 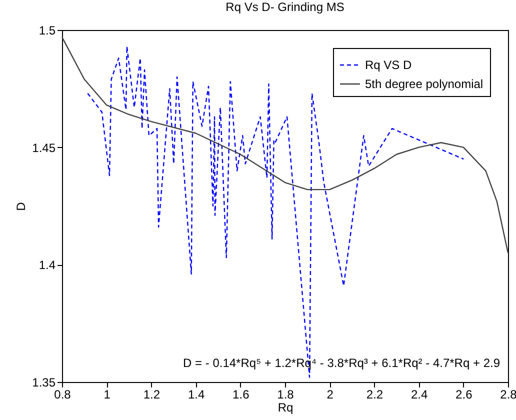 I want to click on legend-label: Rq VS D, so click(x=388, y=65).